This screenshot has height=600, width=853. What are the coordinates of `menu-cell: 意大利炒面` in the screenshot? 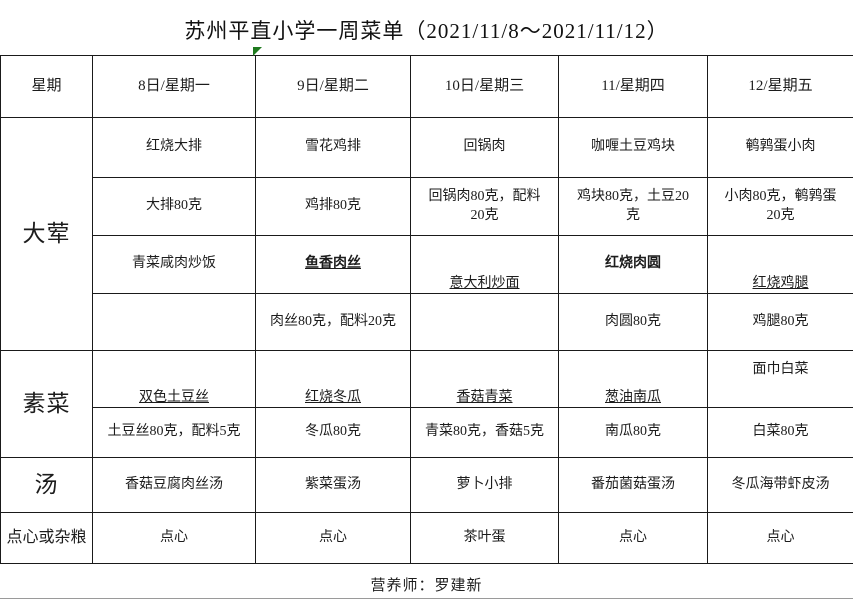 It's located at (485, 265).